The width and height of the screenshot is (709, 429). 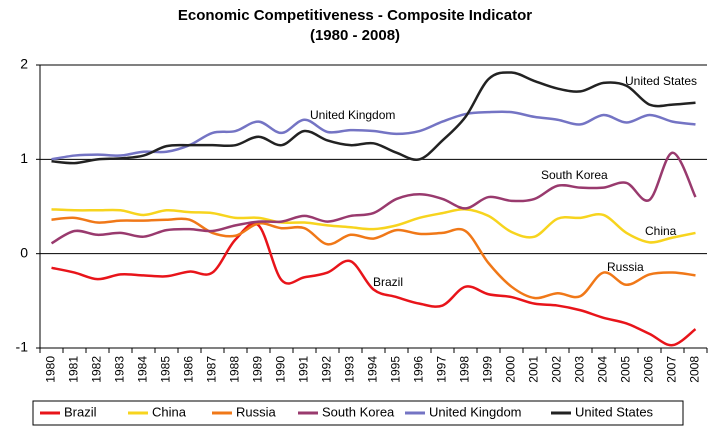 I want to click on x-tick-label: 2005, so click(x=626, y=369).